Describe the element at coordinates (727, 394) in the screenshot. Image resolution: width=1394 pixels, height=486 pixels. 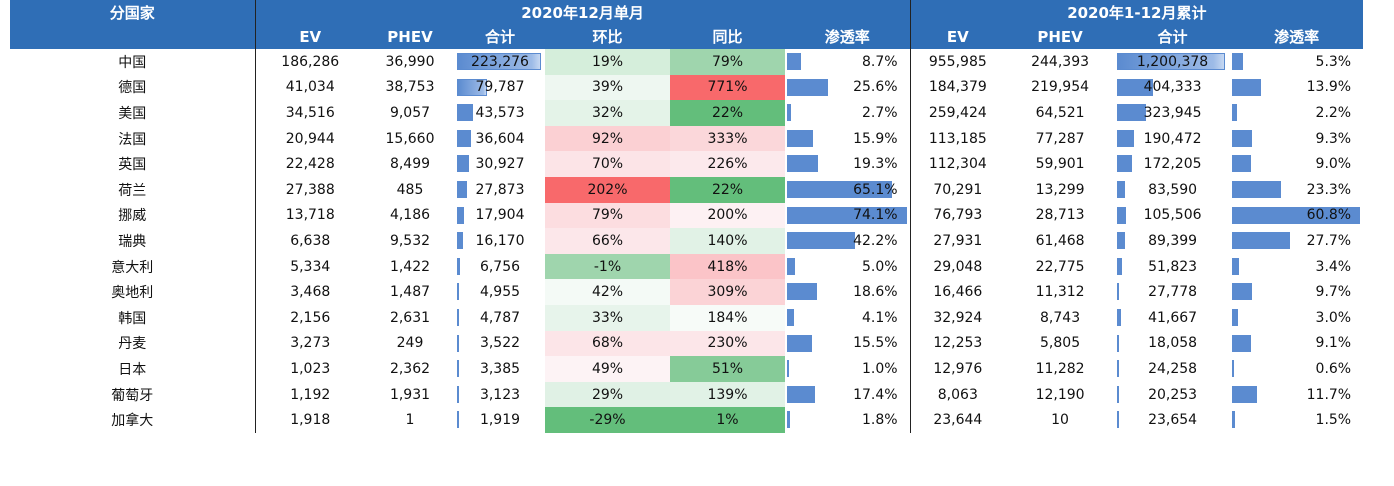
I see `yoy-value: 139%` at that location.